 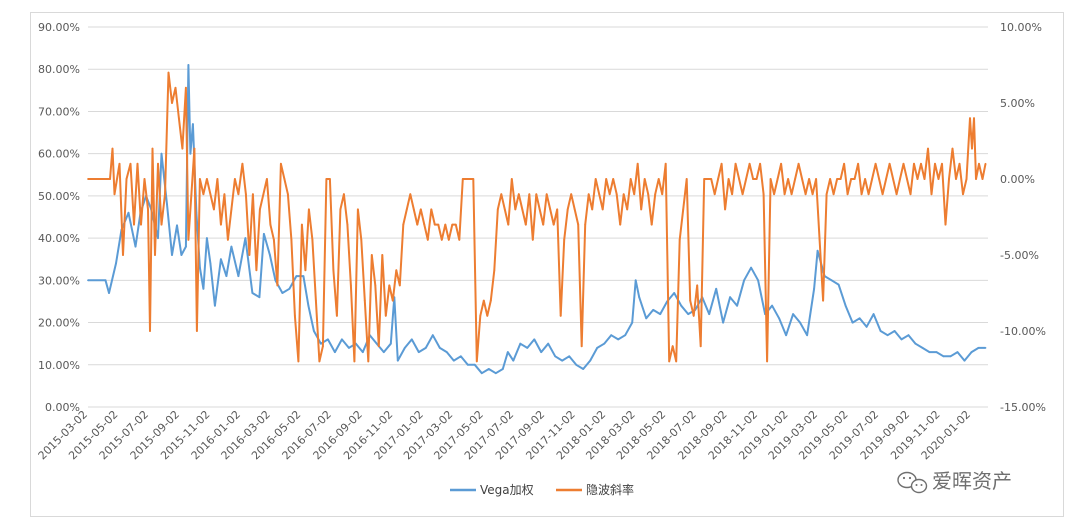 What do you see at coordinates (59, 365) in the screenshot?
I see `left-tick-label: 10.00%` at bounding box center [59, 365].